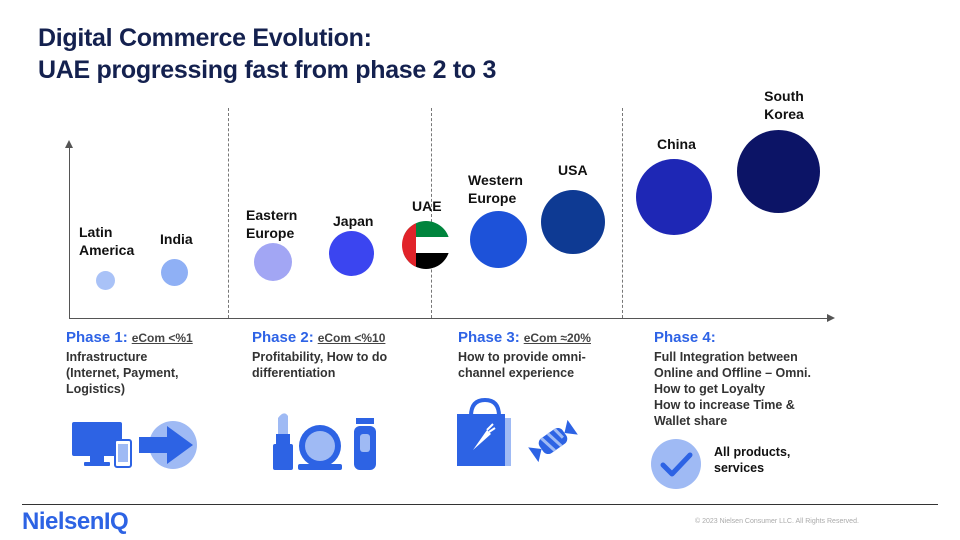  What do you see at coordinates (495, 189) in the screenshot?
I see `label-western-europe: Western Europe` at bounding box center [495, 189].